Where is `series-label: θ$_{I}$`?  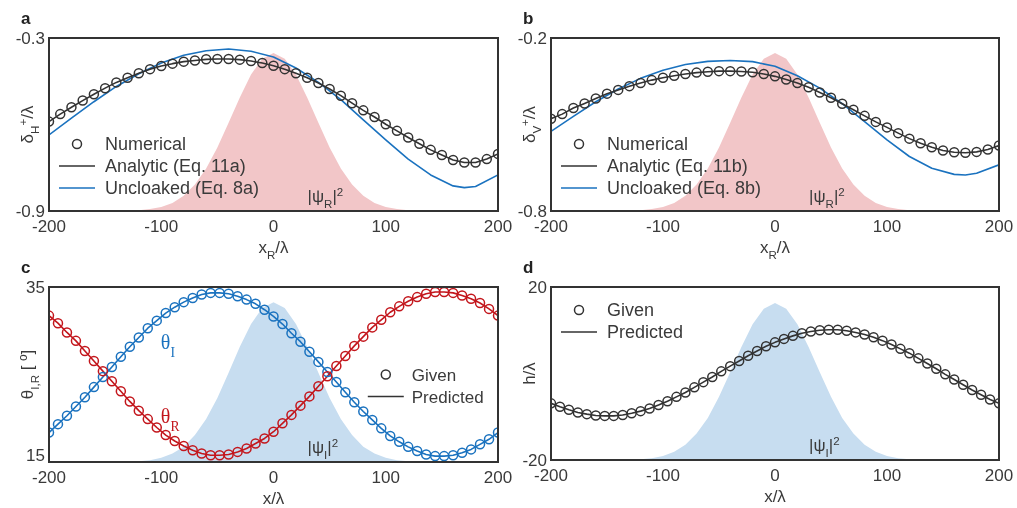 series-label: θ$_{I}$ is located at coordinates (168, 345).